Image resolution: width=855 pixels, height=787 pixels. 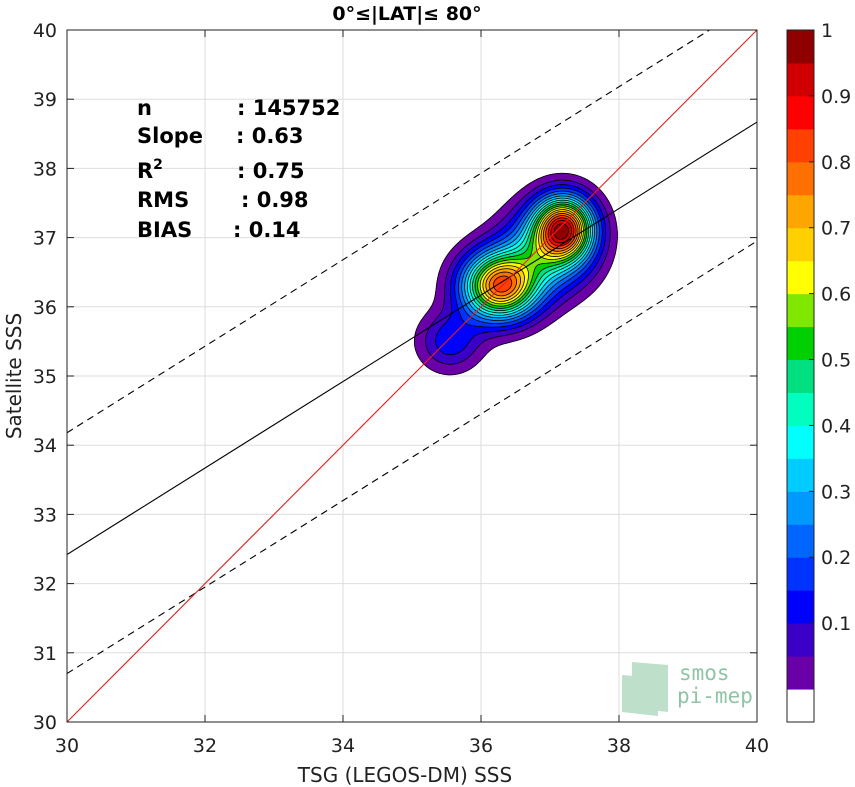 What do you see at coordinates (14, 376) in the screenshot?
I see `y-axis-label: Satellite SSS` at bounding box center [14, 376].